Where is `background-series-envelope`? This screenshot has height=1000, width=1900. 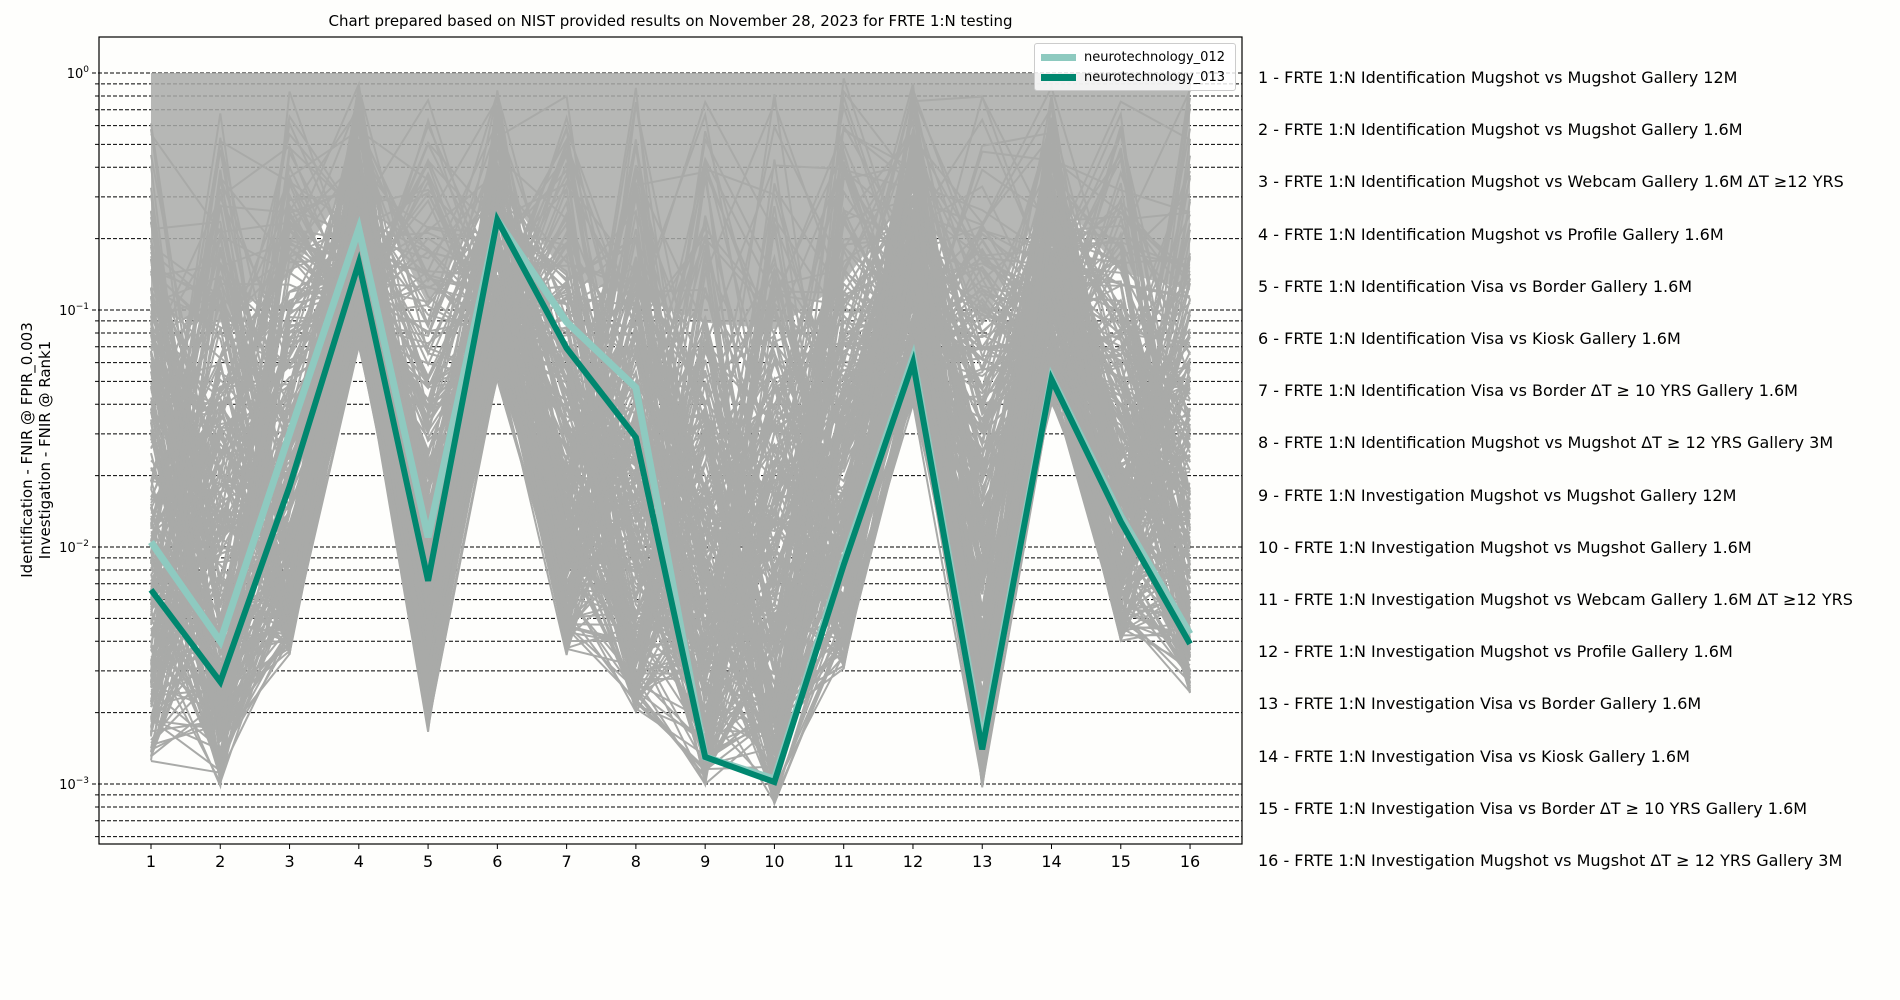
background-series-envelope is located at coordinates (671, 201).